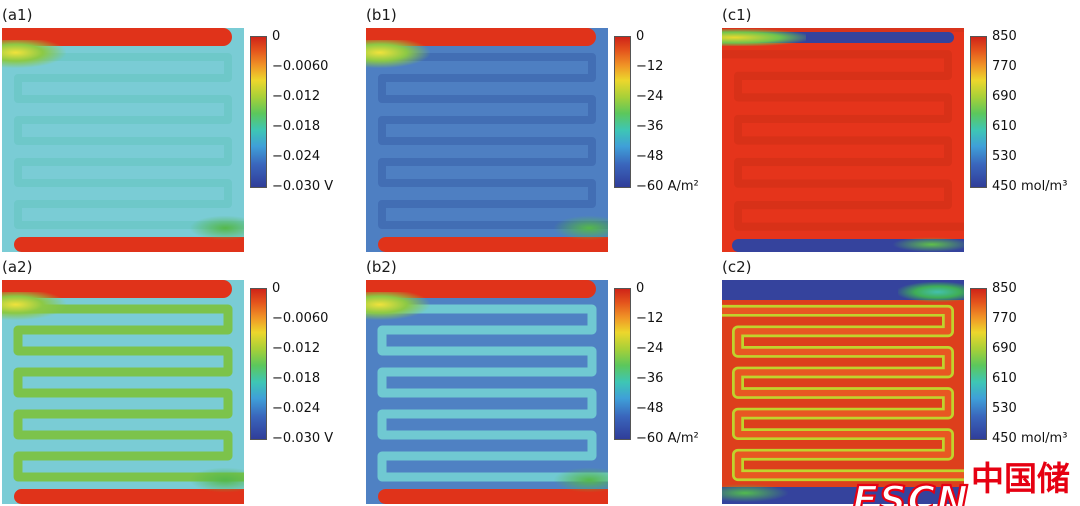 The width and height of the screenshot is (1080, 506). I want to click on colorbar-b1: 0 −12 −24 −36 −48 −60 A/m², so click(656, 110).